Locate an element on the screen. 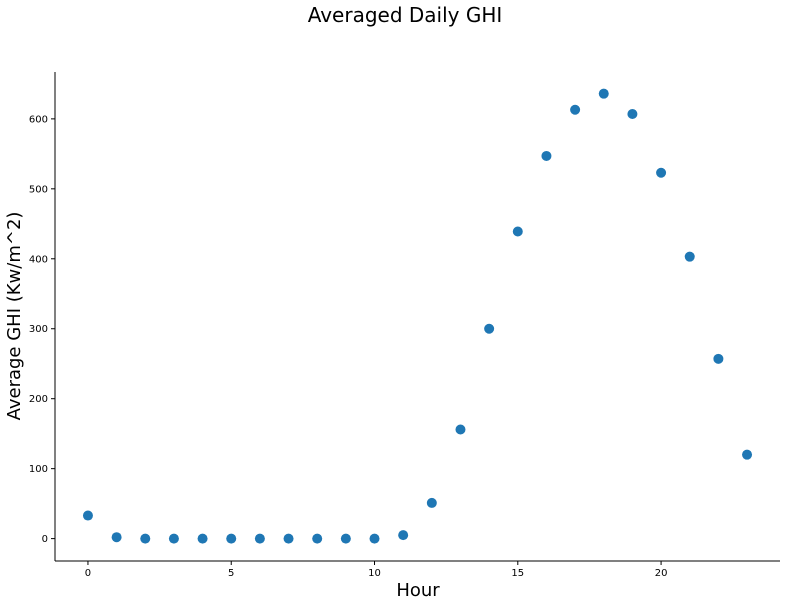 The height and width of the screenshot is (607, 787). y-tick-label: 600 is located at coordinates (38, 119).